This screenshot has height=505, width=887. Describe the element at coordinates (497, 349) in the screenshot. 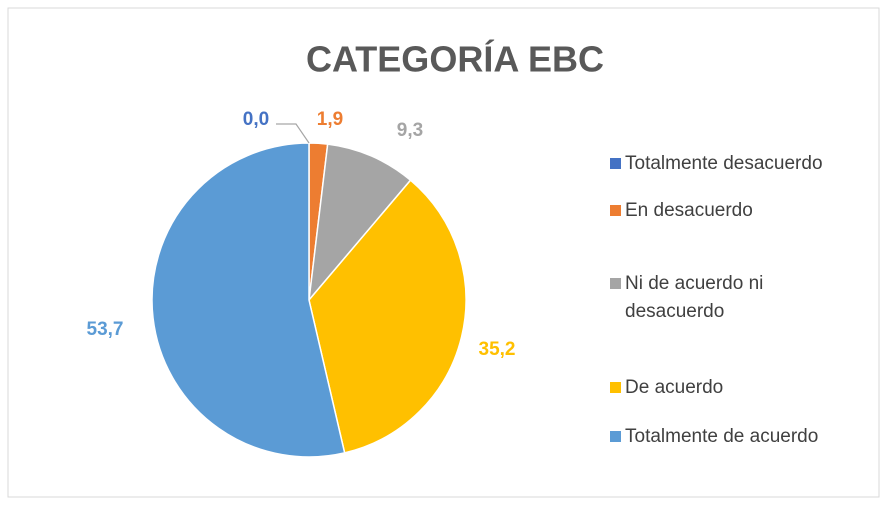

I see `data-label: 35,2` at that location.